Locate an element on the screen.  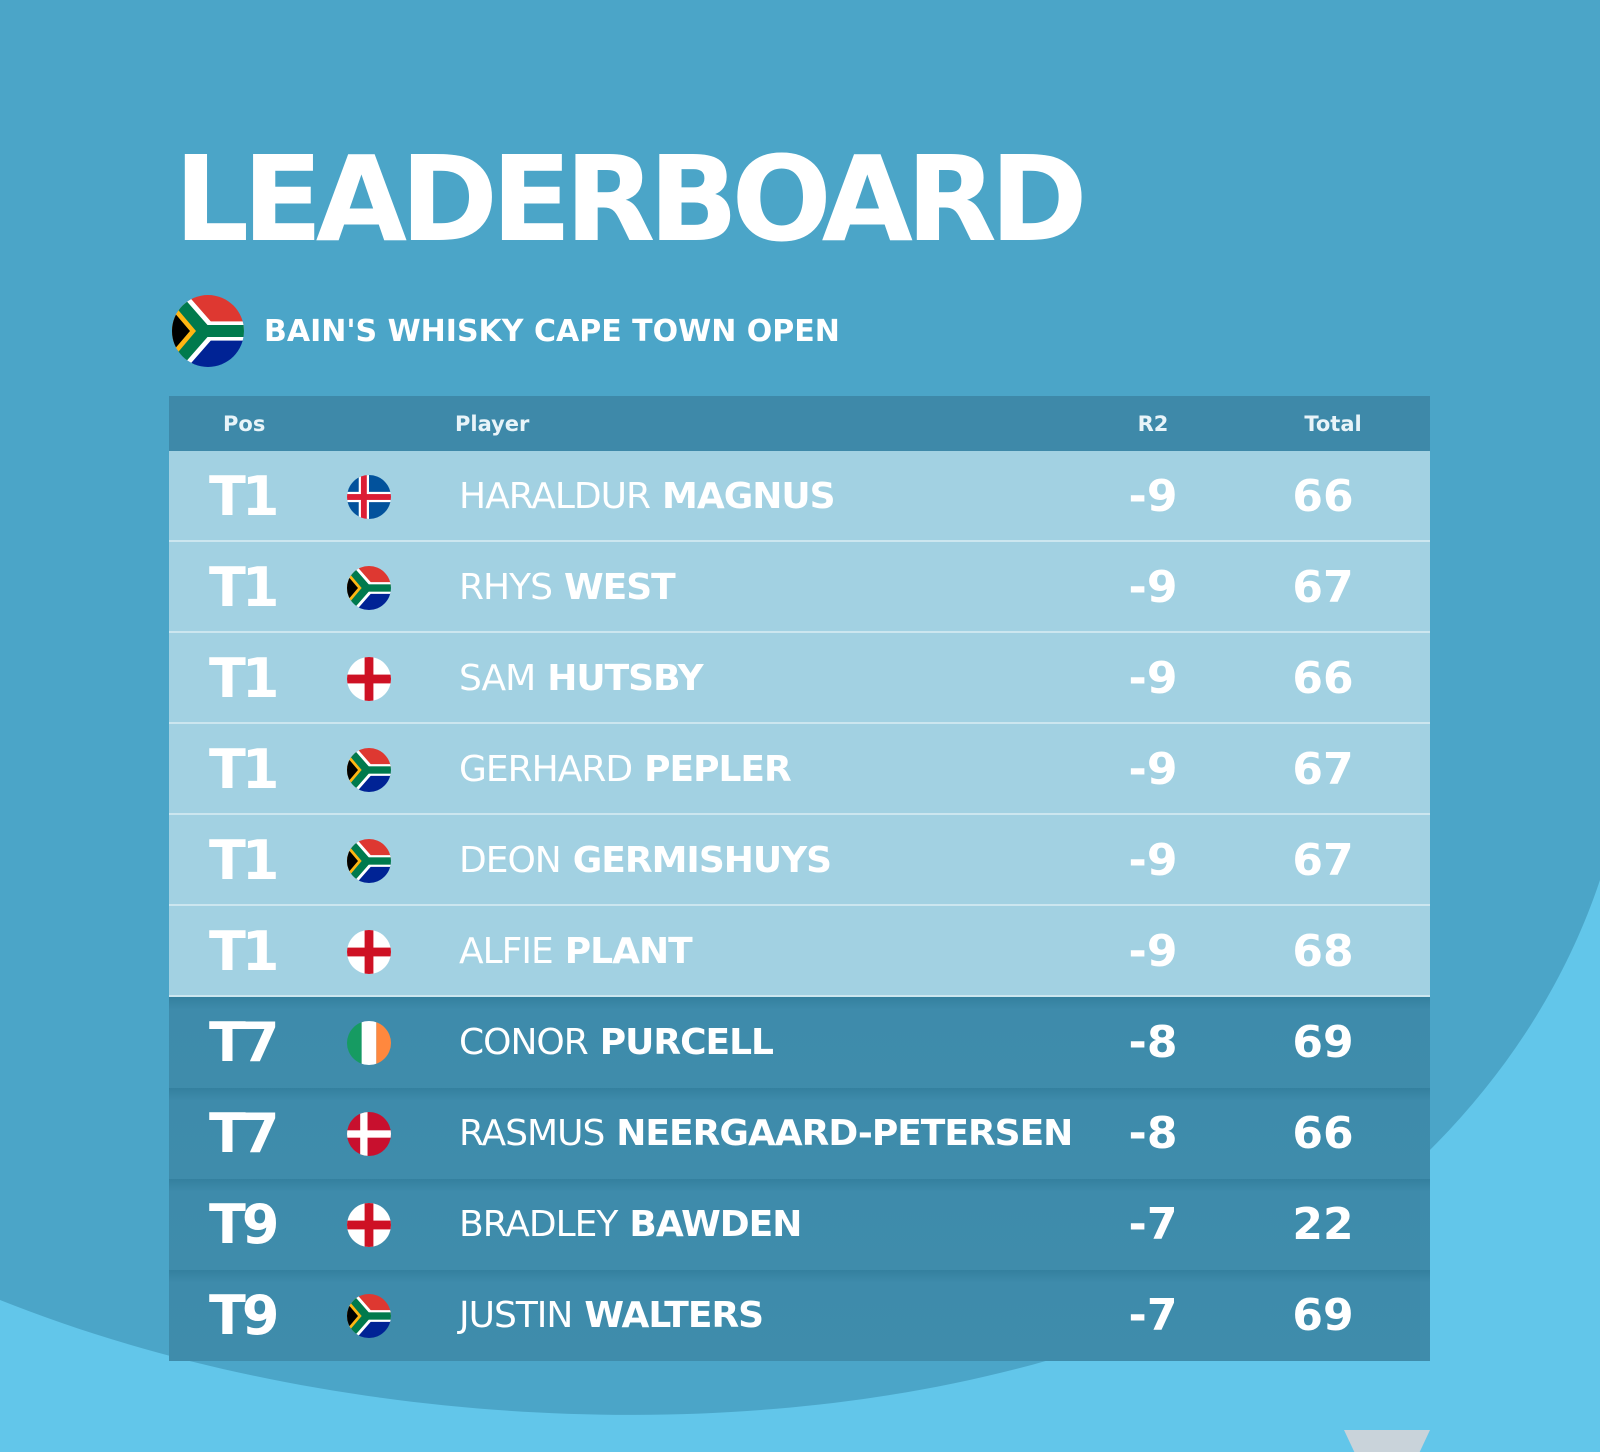
player-name: SAM HUTSBY is located at coordinates (581, 678).